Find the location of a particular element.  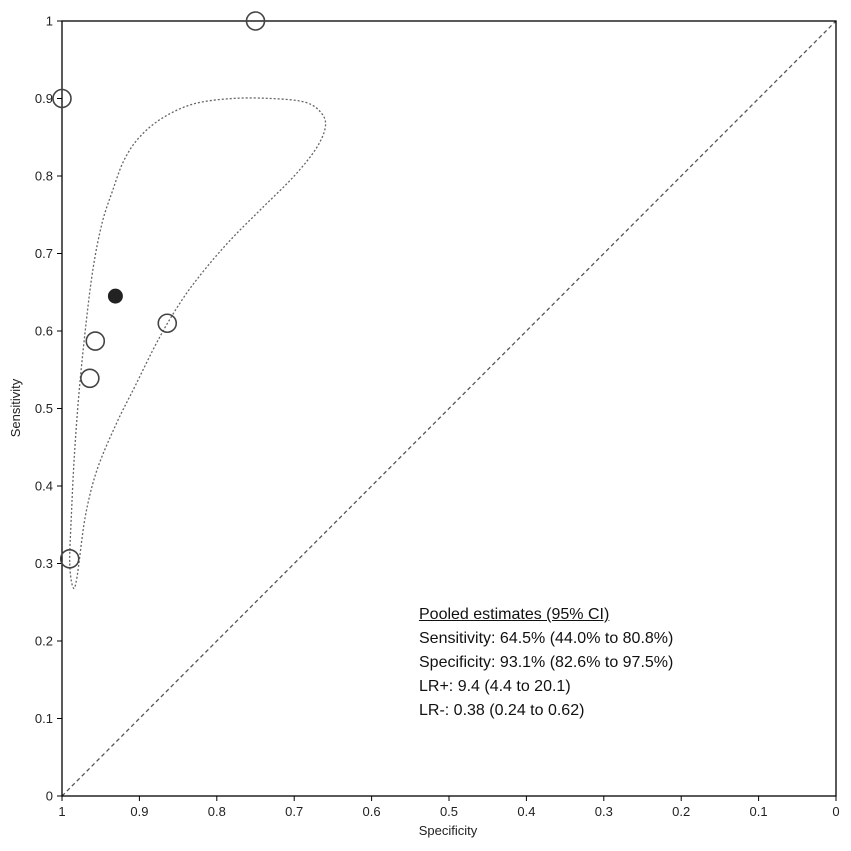

y-tick-label: 0.5 is located at coordinates (44, 408).